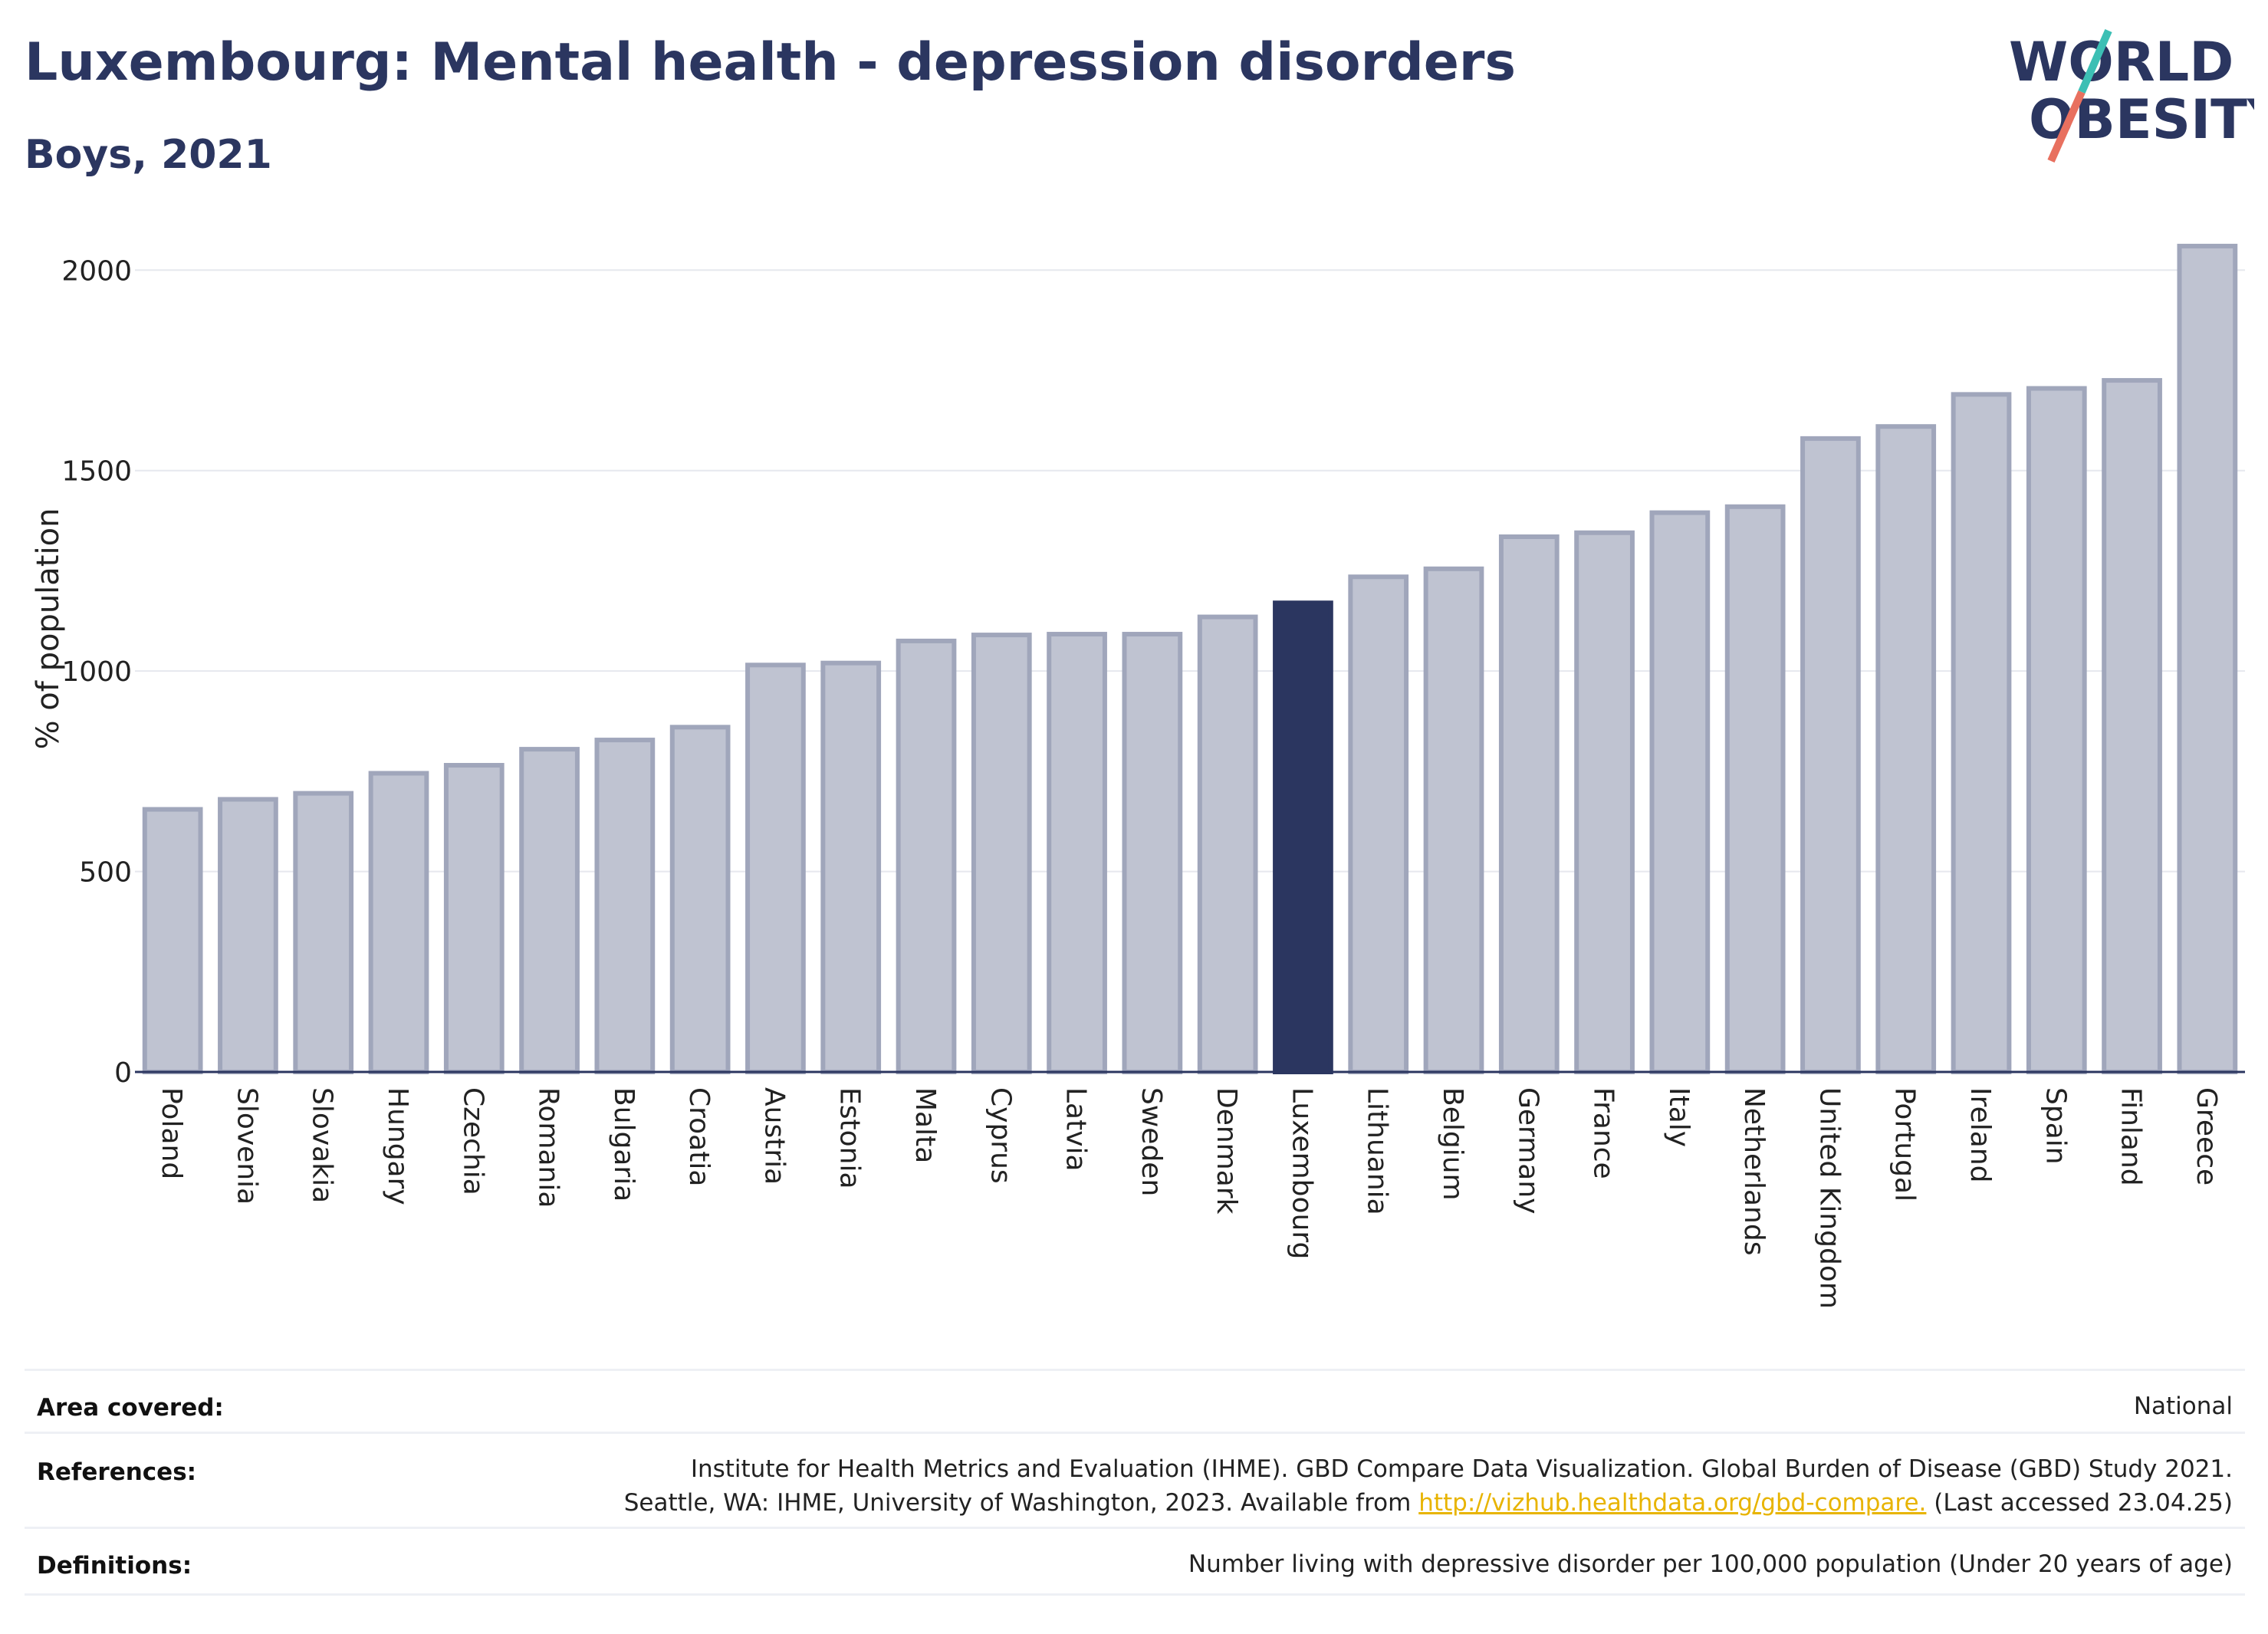 This screenshot has height=1634, width=2268. Describe the element at coordinates (123, 1073) in the screenshot. I see `y-tick-label: 0` at that location.